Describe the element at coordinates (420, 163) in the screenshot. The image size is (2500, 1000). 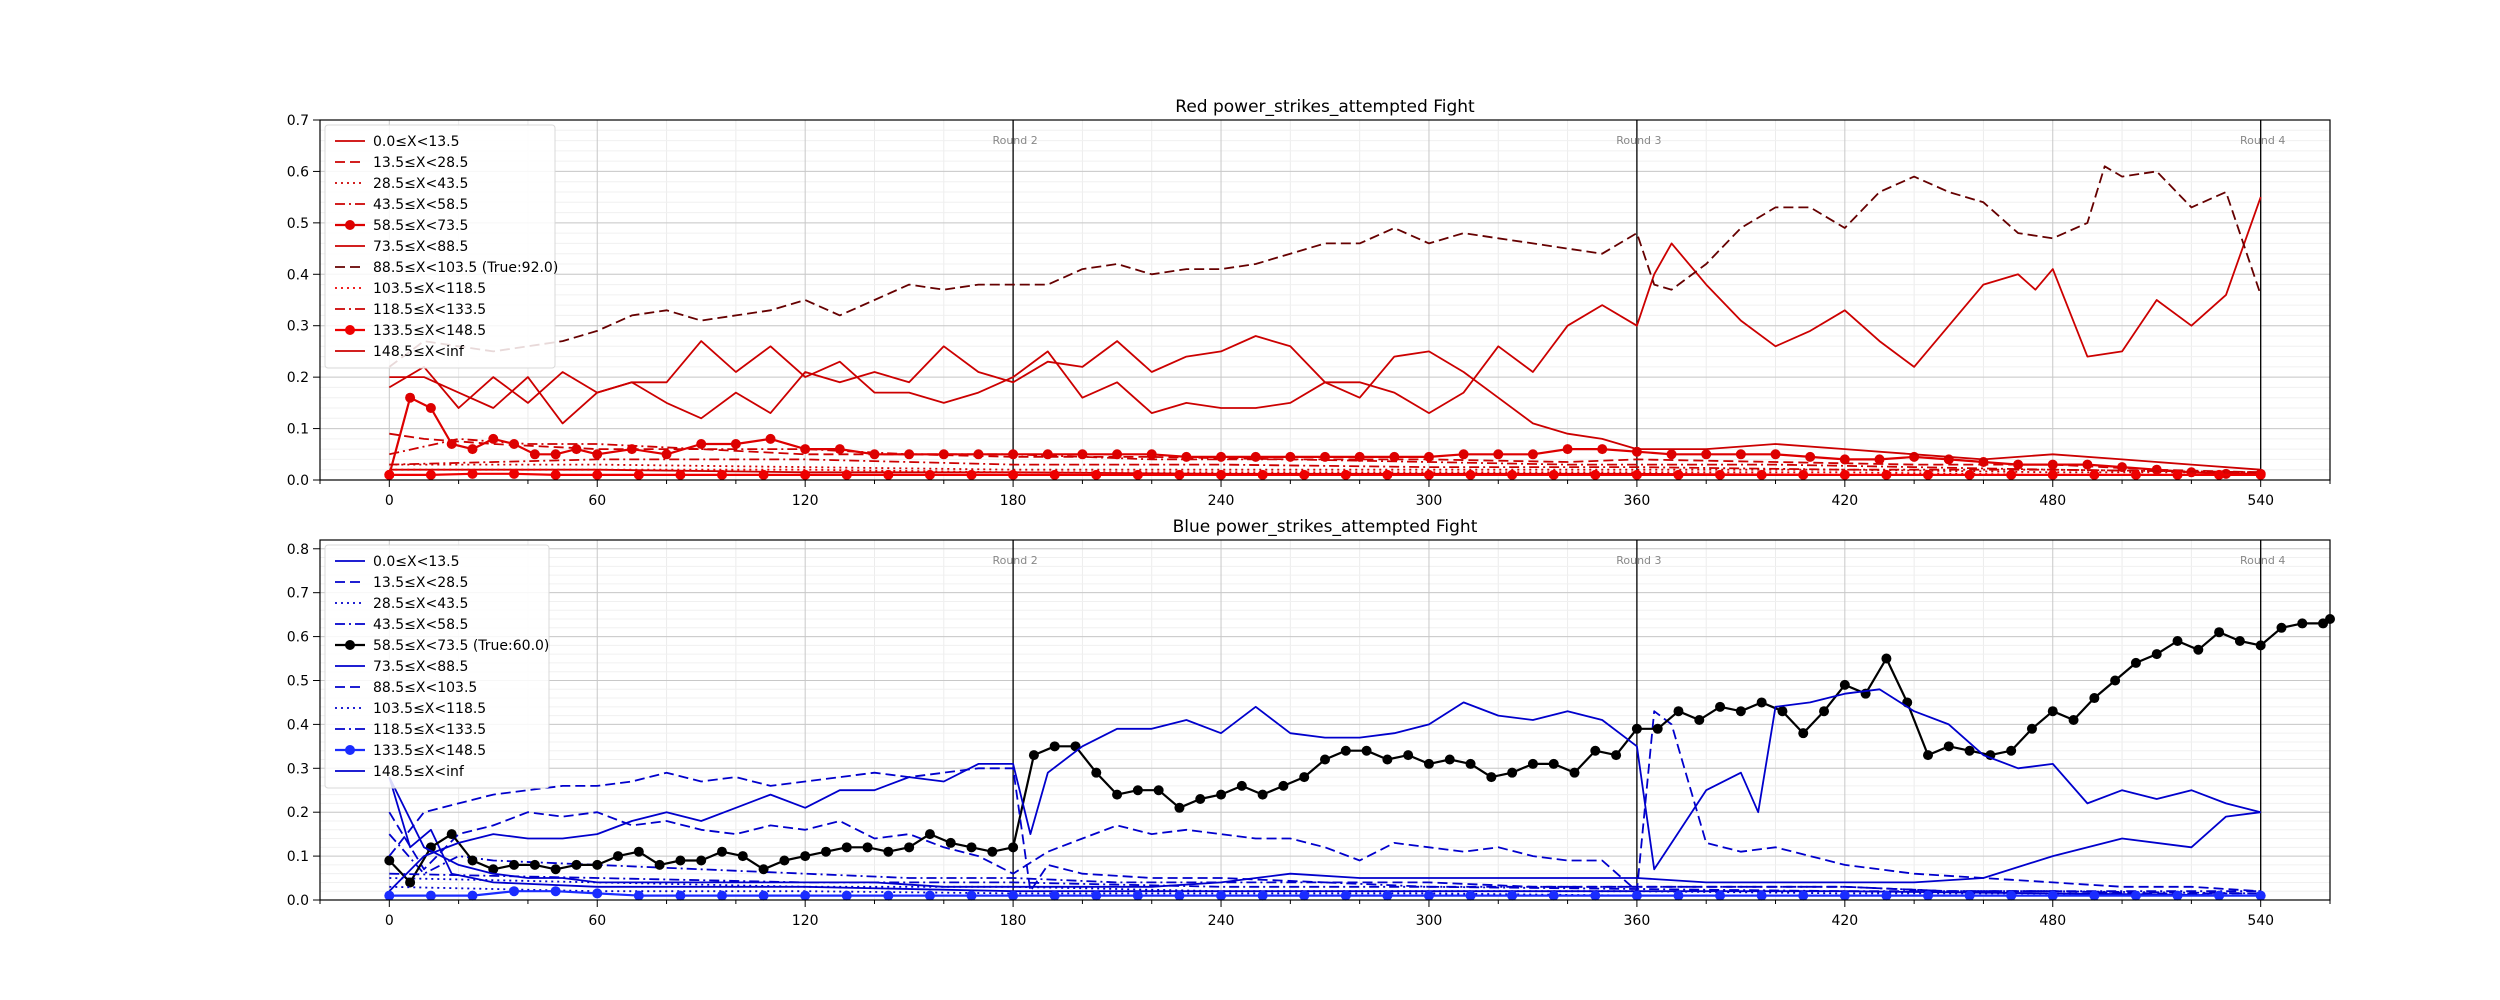
I see `legend-label: 13.5≤X<28.5` at that location.